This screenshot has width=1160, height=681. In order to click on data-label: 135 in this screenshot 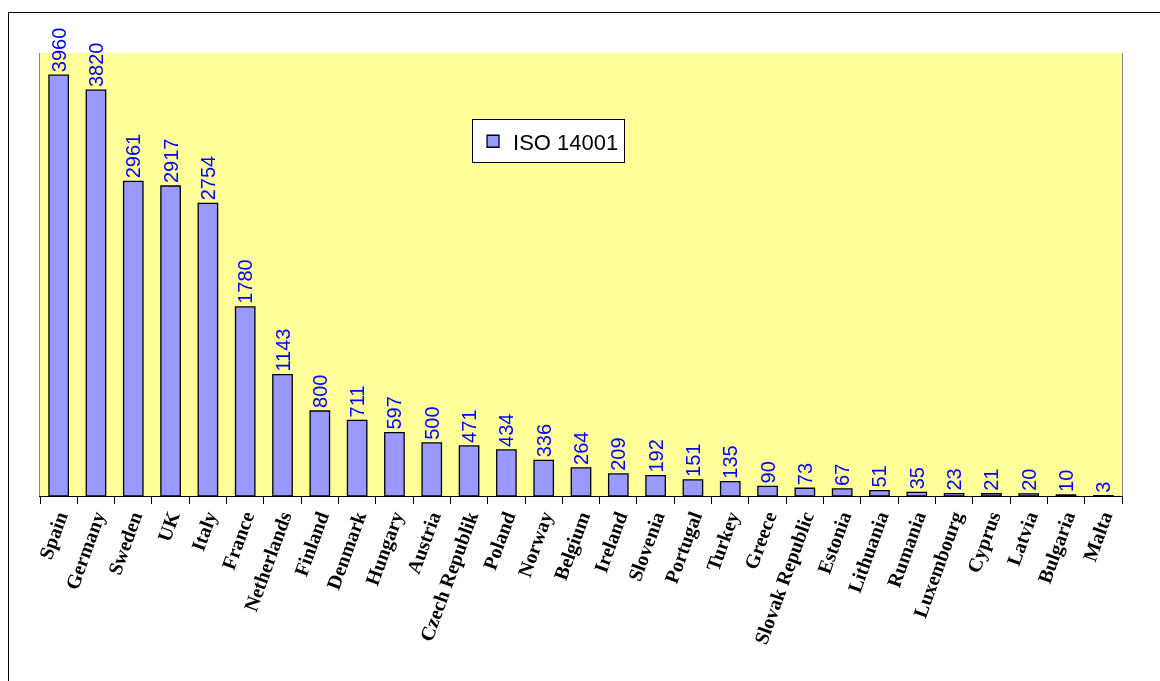, I will do `click(730, 462)`.